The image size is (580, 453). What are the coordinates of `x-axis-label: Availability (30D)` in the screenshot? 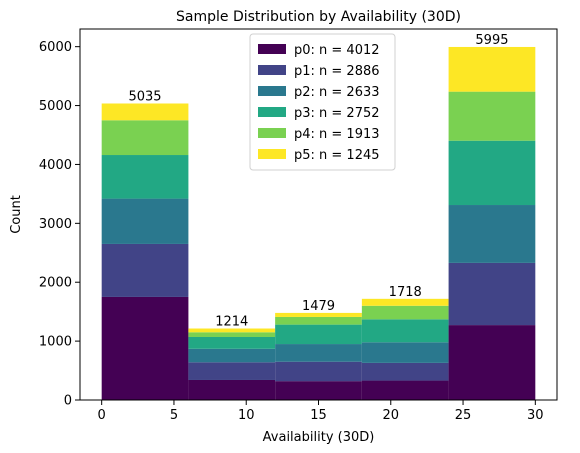 It's located at (319, 437).